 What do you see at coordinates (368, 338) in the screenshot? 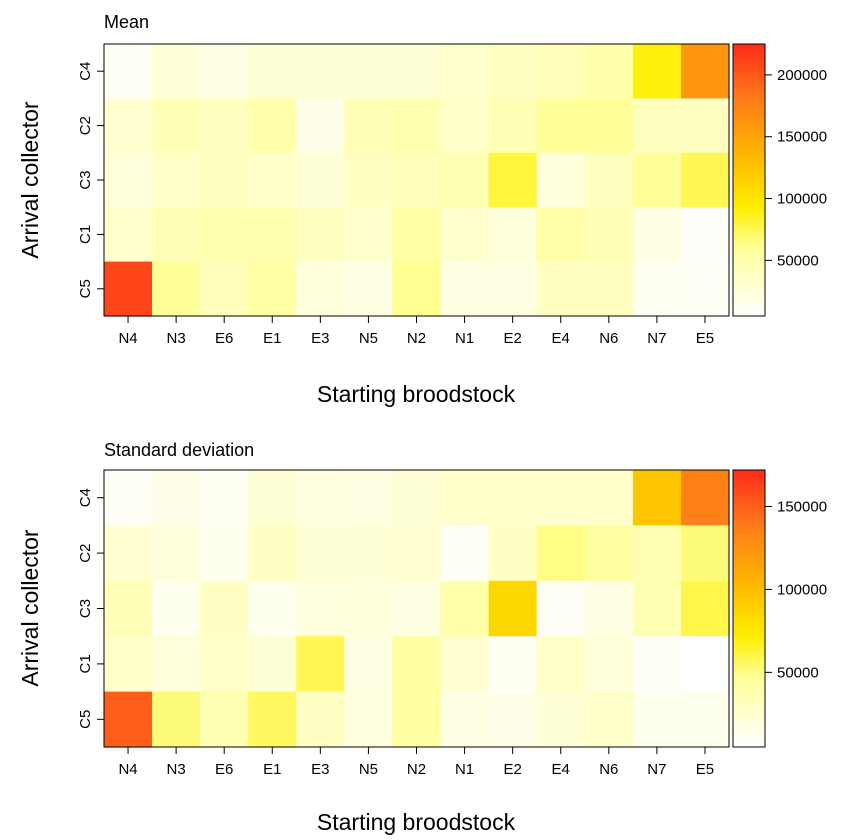
I see `x-tick-label: N5` at bounding box center [368, 338].